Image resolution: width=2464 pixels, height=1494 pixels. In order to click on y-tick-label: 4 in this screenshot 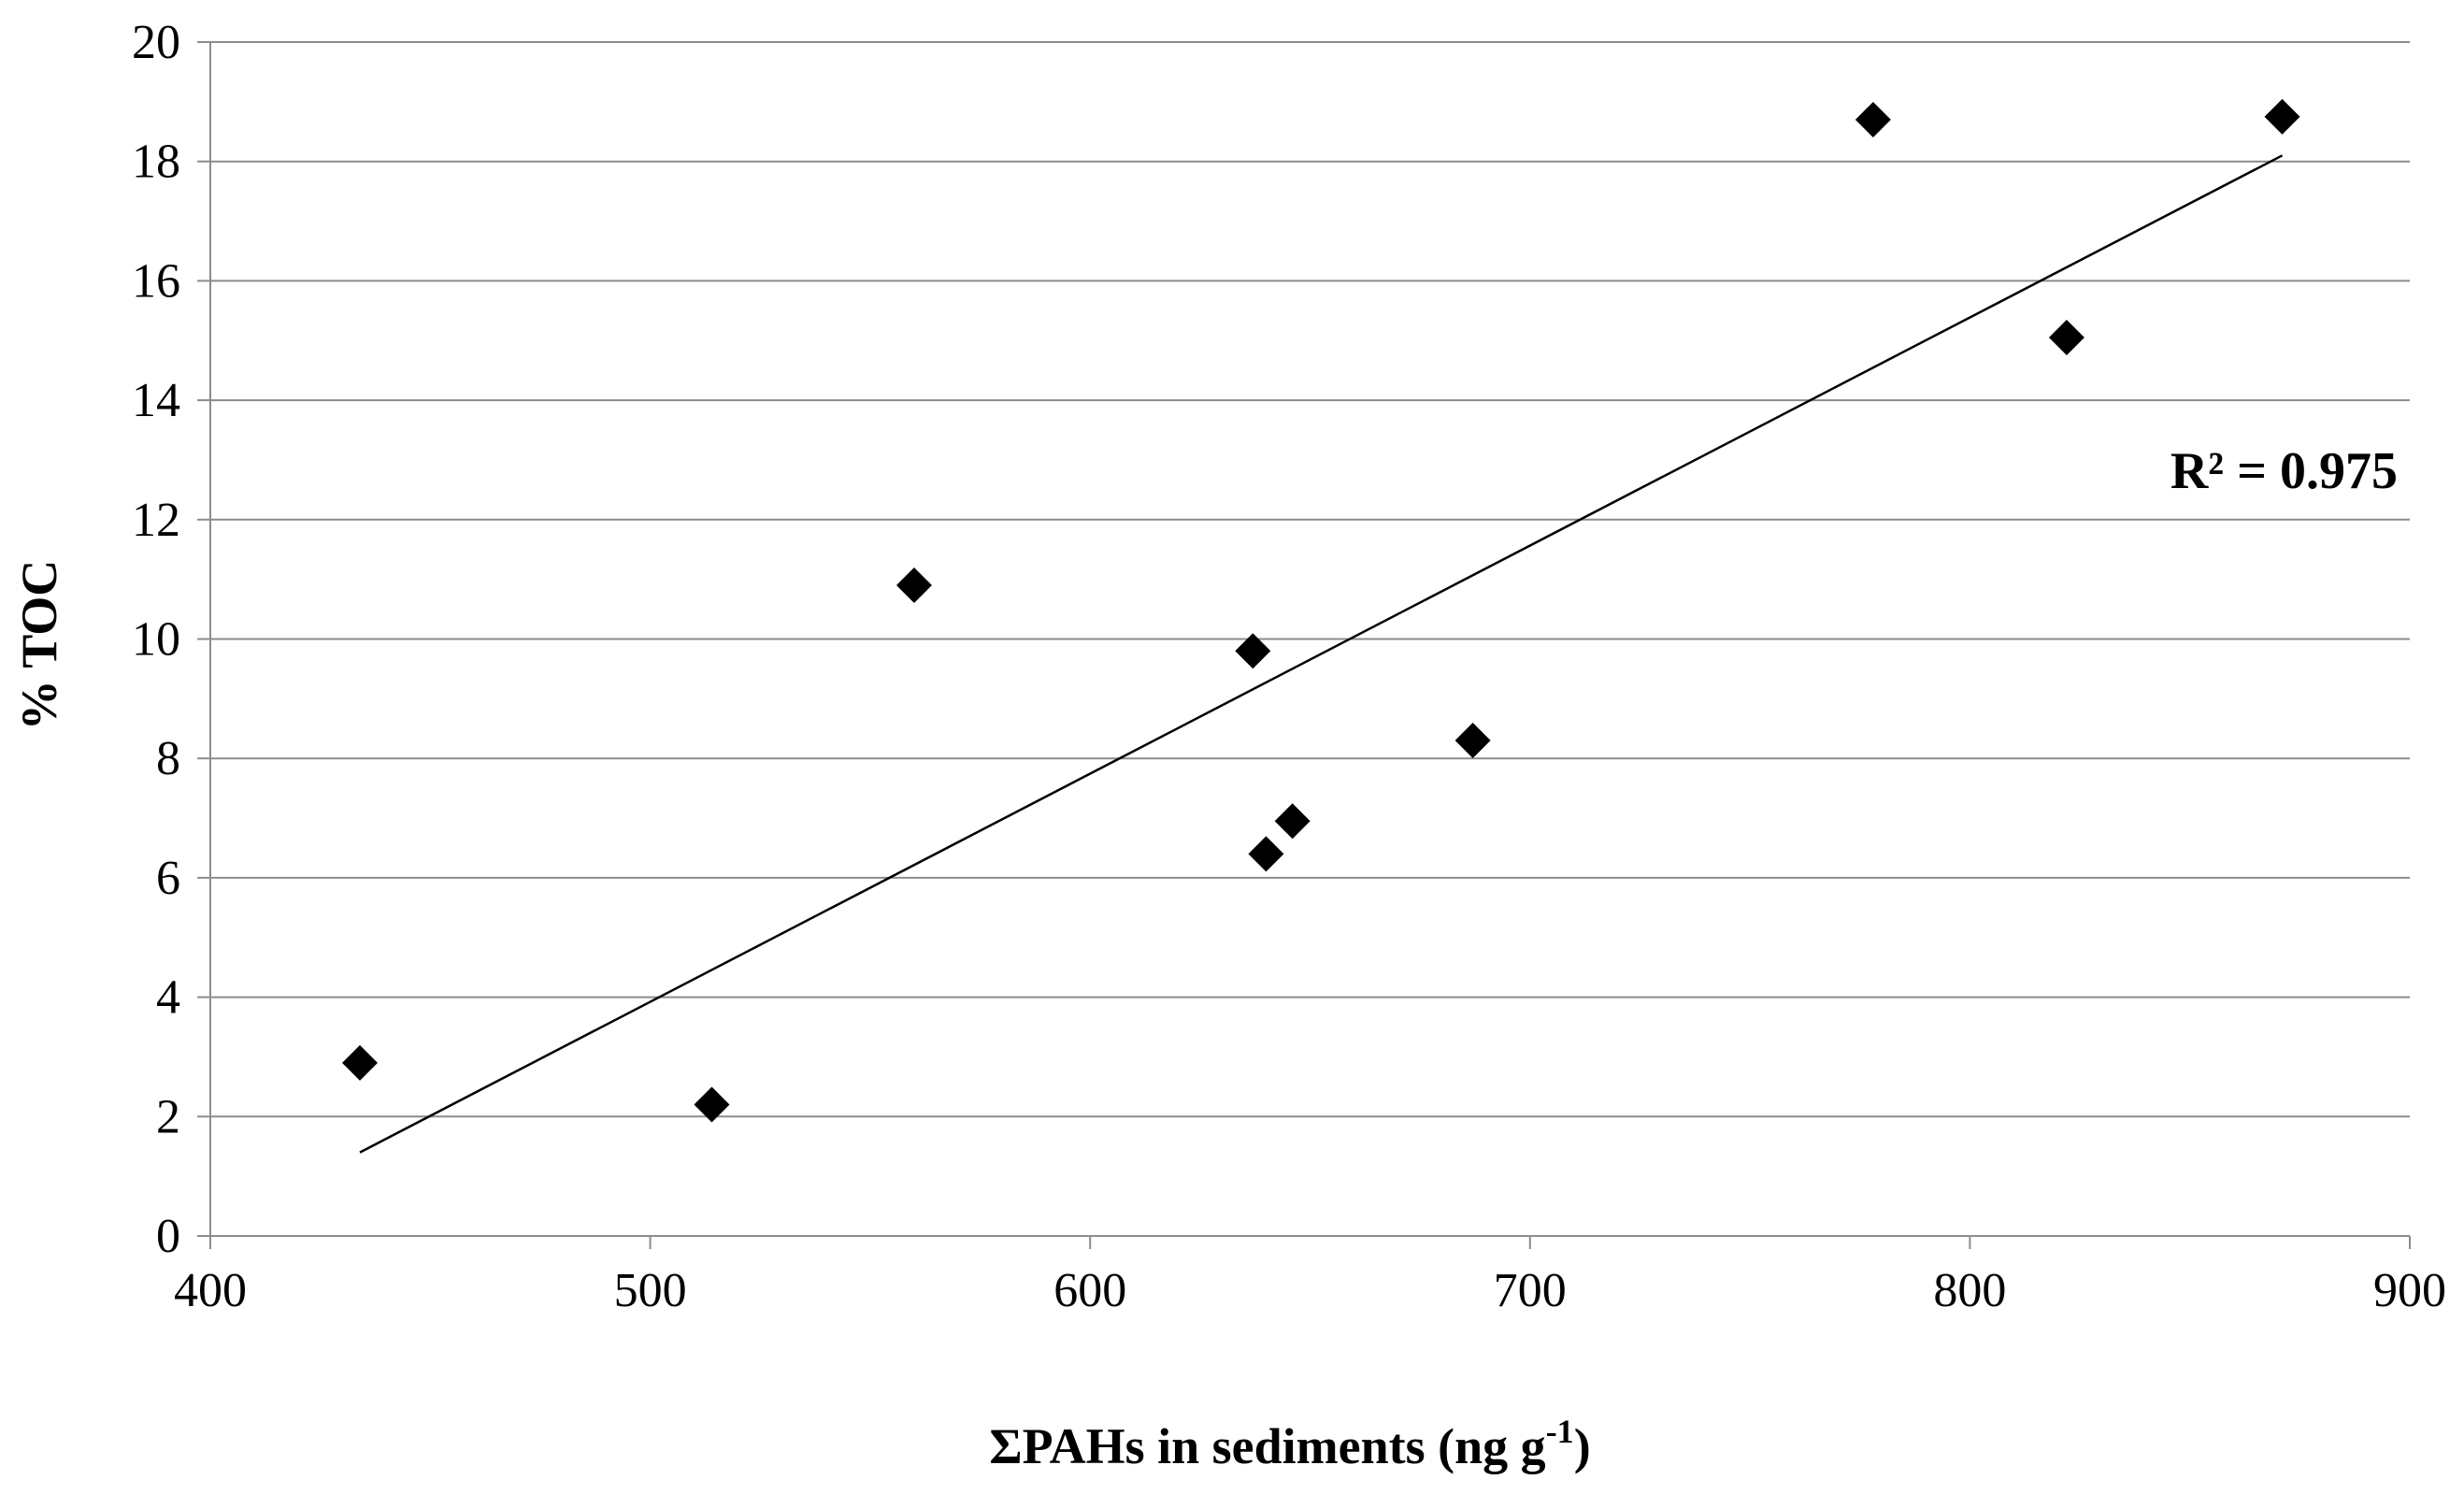, I will do `click(168, 998)`.